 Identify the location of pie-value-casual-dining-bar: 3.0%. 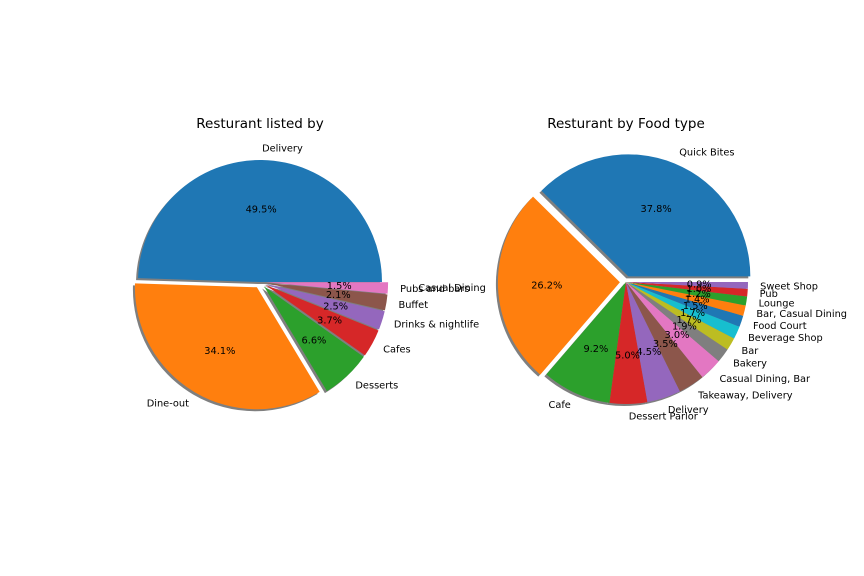
(677, 335).